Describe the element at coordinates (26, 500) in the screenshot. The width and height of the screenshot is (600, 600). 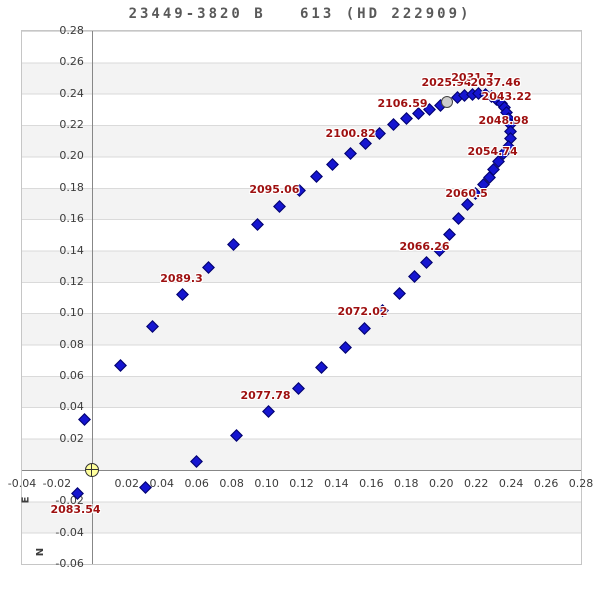
I see `x-axis-direction-label: E` at that location.